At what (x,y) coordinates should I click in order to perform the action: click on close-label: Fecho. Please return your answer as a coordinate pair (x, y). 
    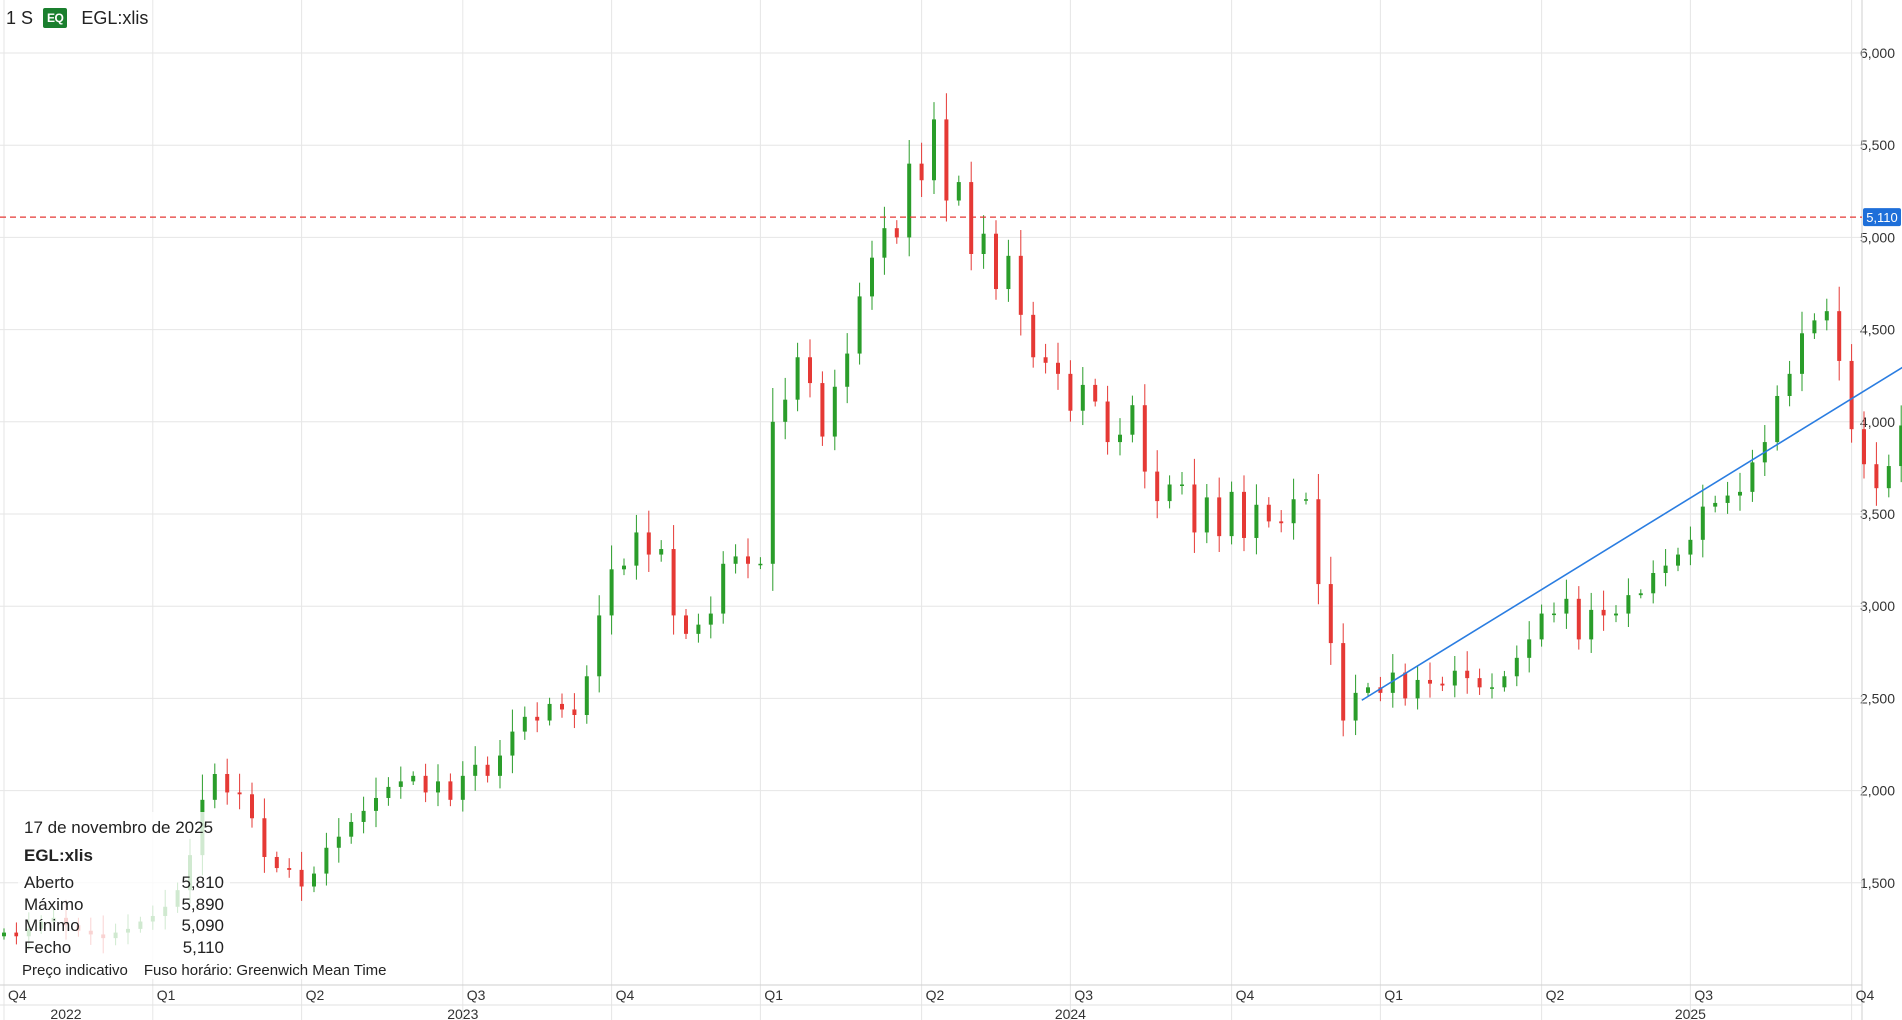
    Looking at the image, I should click on (48, 947).